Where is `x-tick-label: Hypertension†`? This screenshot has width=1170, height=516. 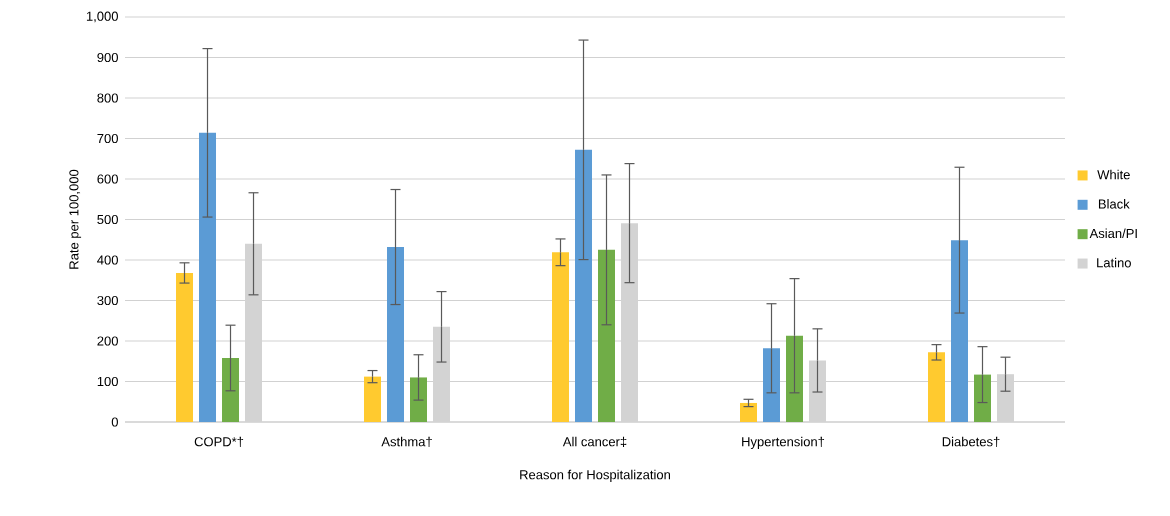 x-tick-label: Hypertension† is located at coordinates (783, 442).